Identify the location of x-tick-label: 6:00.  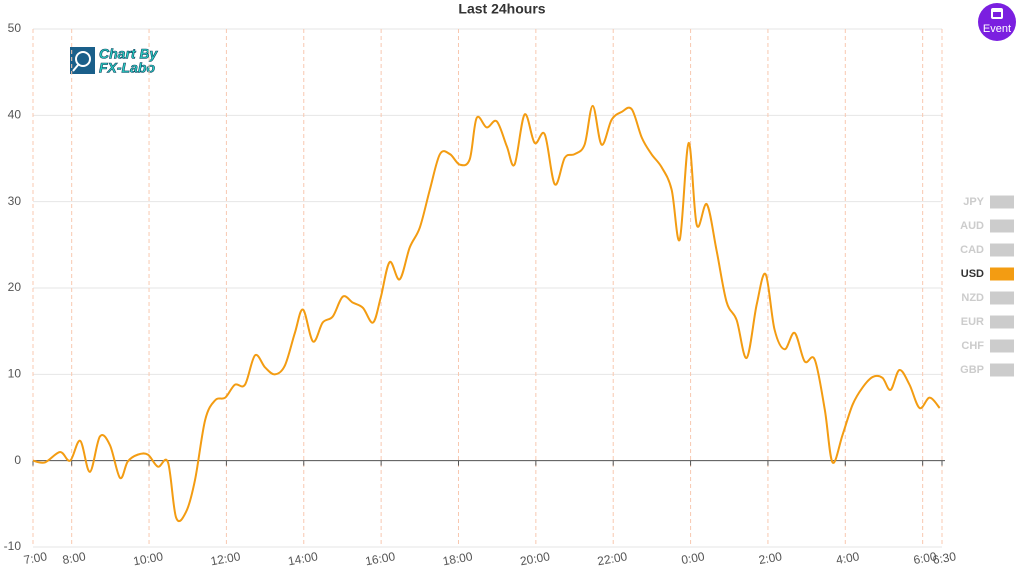
(925, 558).